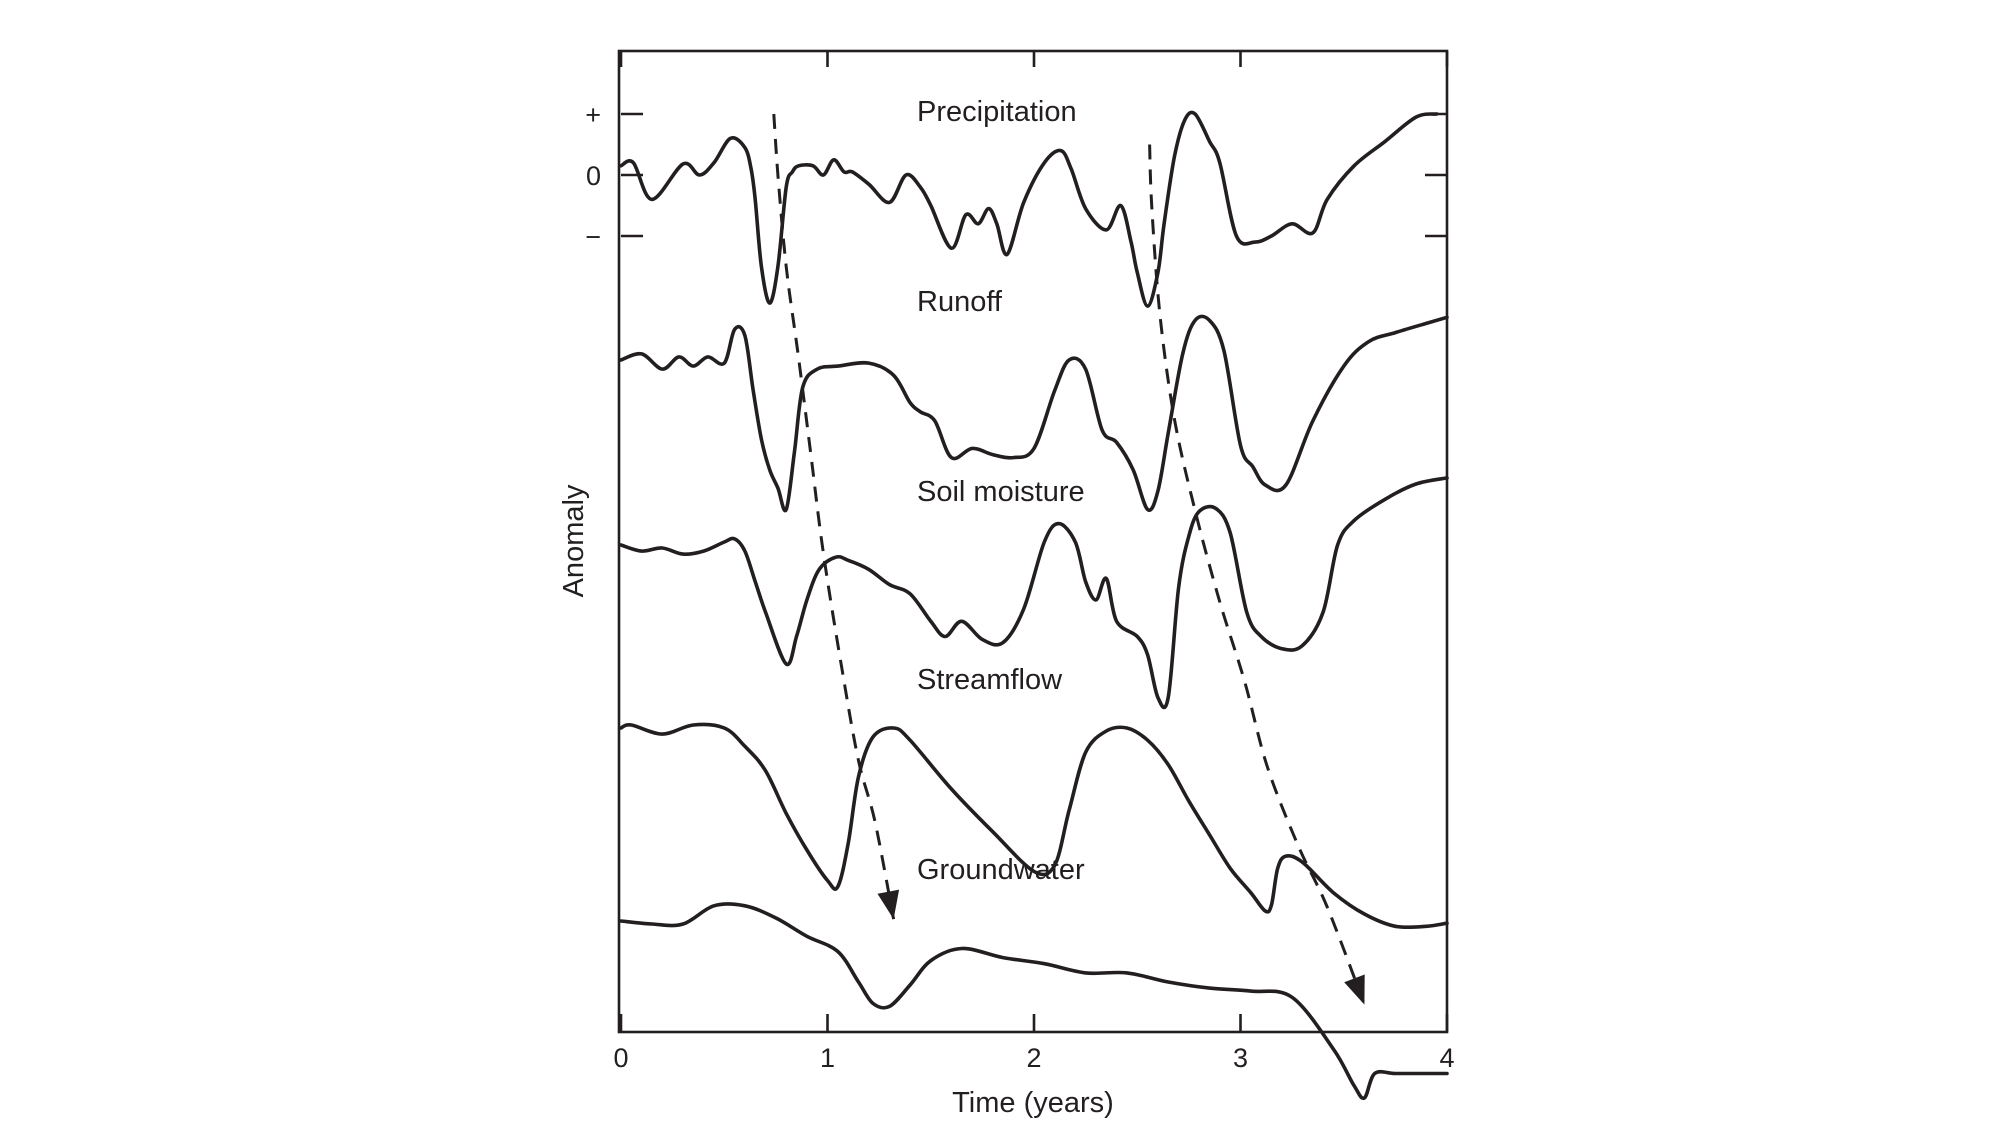 The height and width of the screenshot is (1143, 2008). I want to click on runoff-curve, so click(1034, 413).